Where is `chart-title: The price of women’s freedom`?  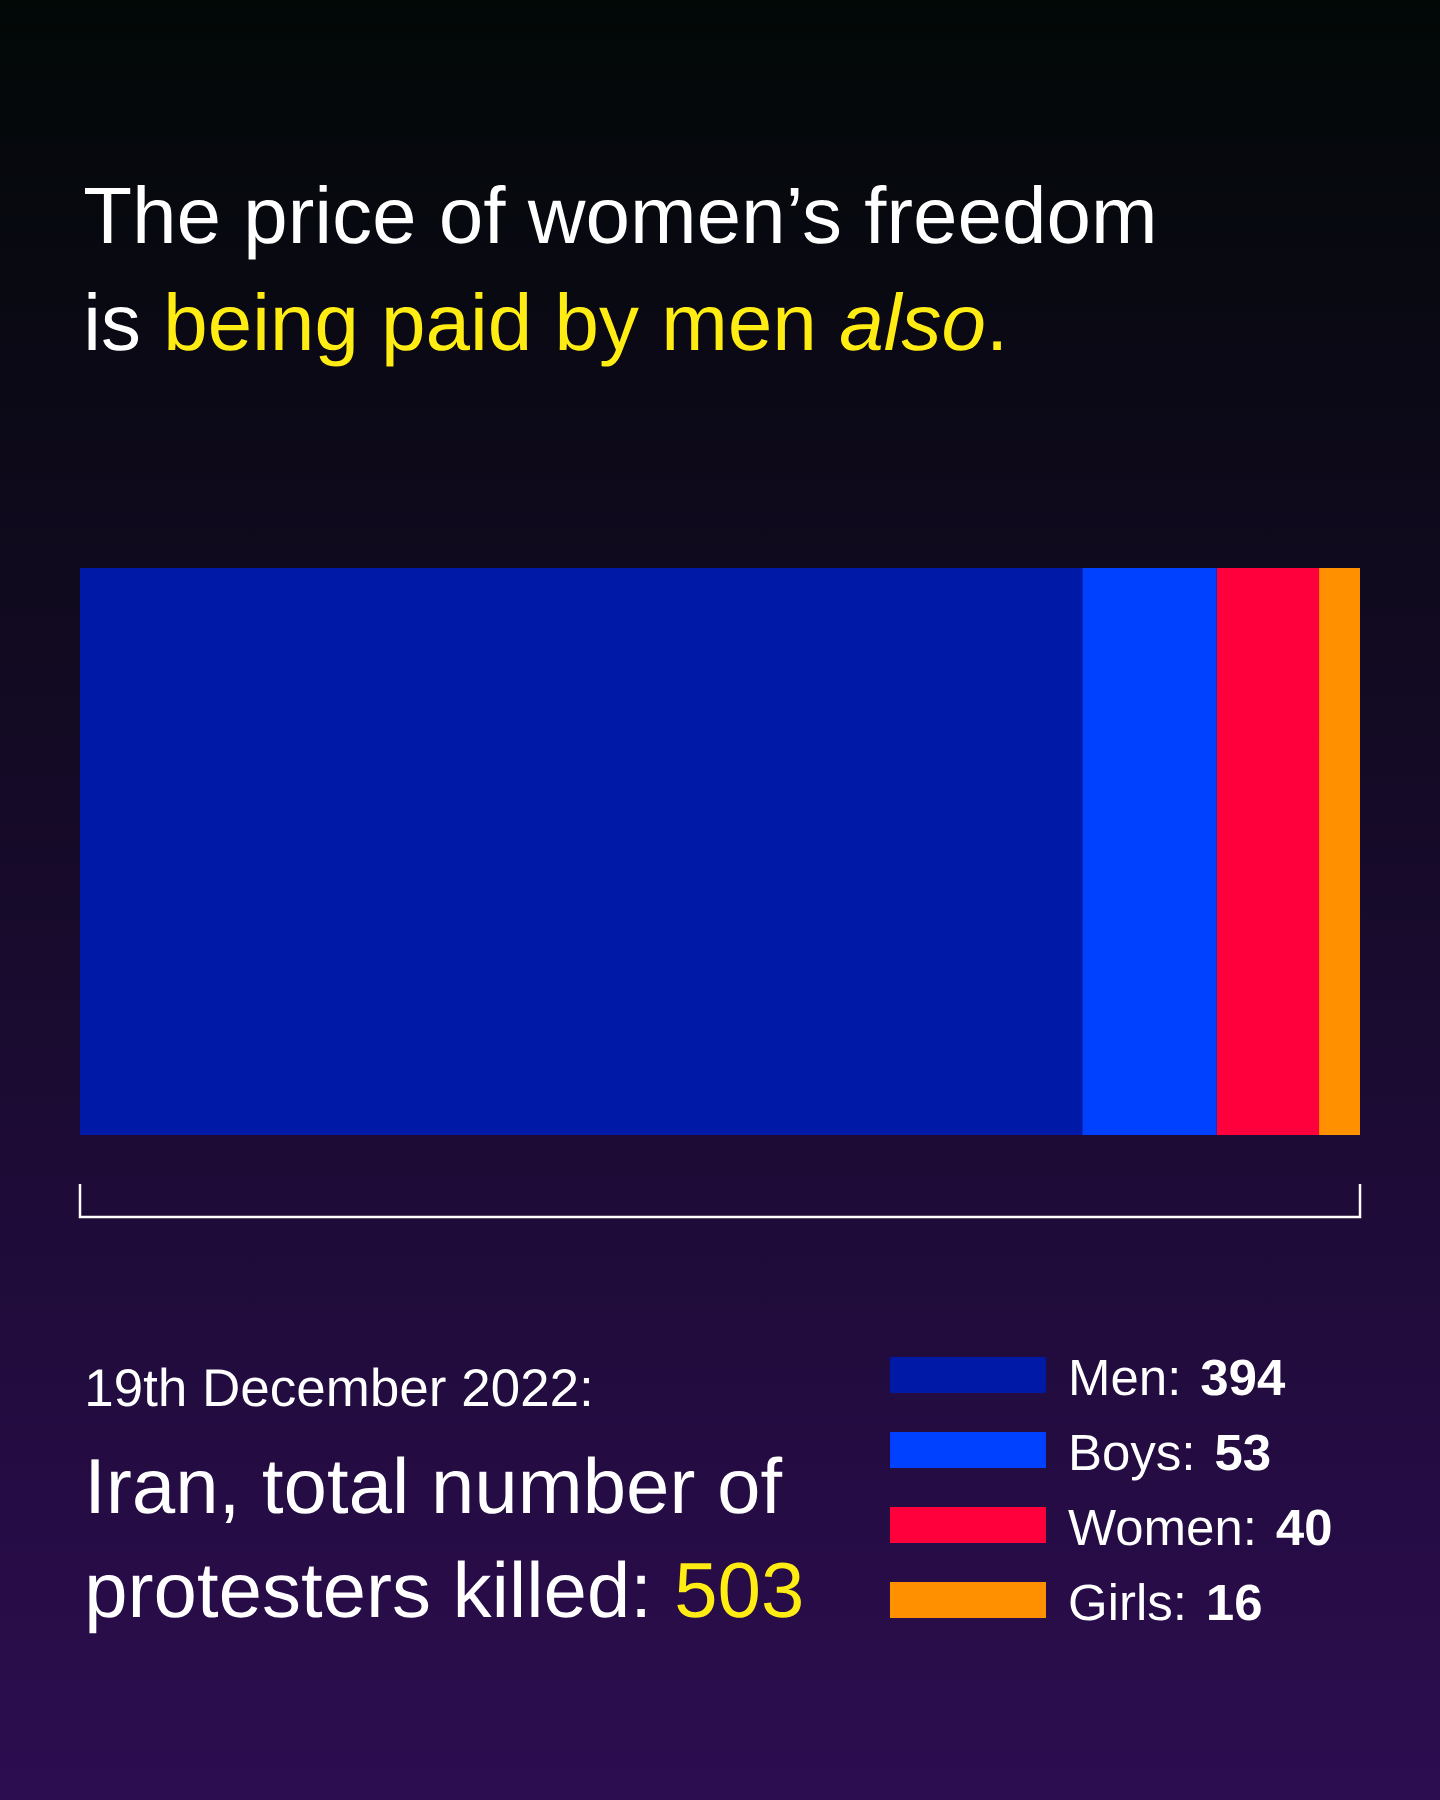 chart-title: The price of women’s freedom is located at coordinates (619, 222).